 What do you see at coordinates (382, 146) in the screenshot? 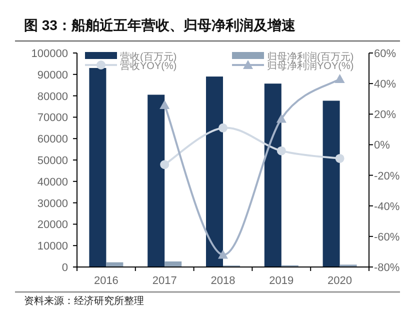
I see `y2-tick-label: 0%` at bounding box center [382, 146].